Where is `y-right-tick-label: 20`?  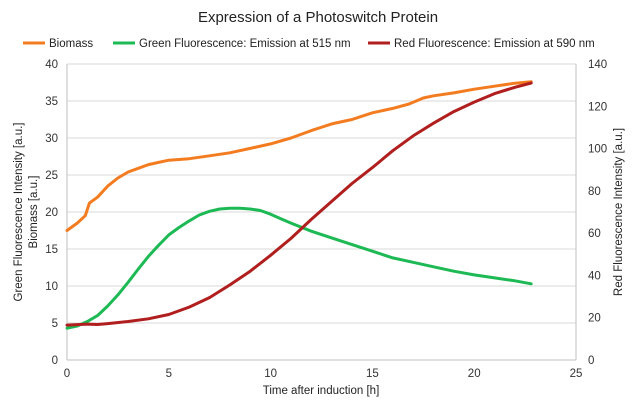 y-right-tick-label: 20 is located at coordinates (594, 319).